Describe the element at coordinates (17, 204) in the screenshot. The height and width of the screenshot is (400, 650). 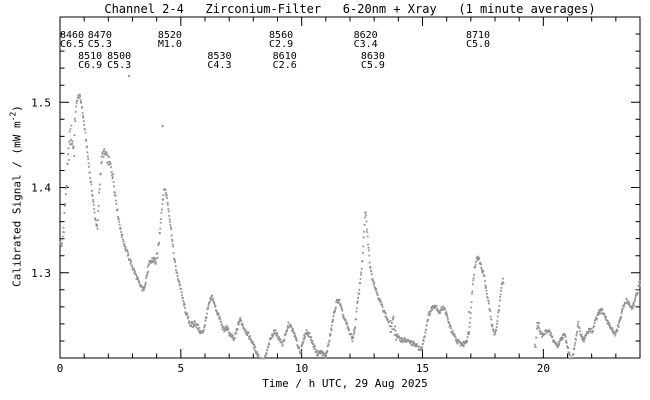
I see `y-axis-label-text: Calibrated Signal / (mW m` at that location.